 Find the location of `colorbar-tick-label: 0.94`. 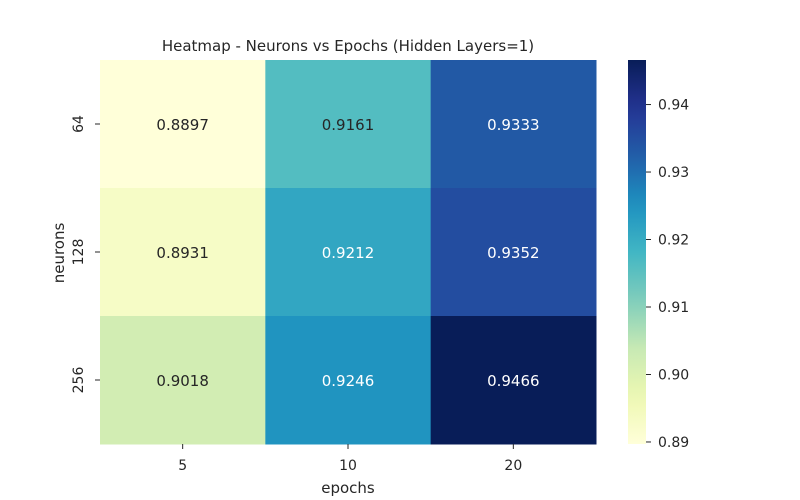

colorbar-tick-label: 0.94 is located at coordinates (673, 106).